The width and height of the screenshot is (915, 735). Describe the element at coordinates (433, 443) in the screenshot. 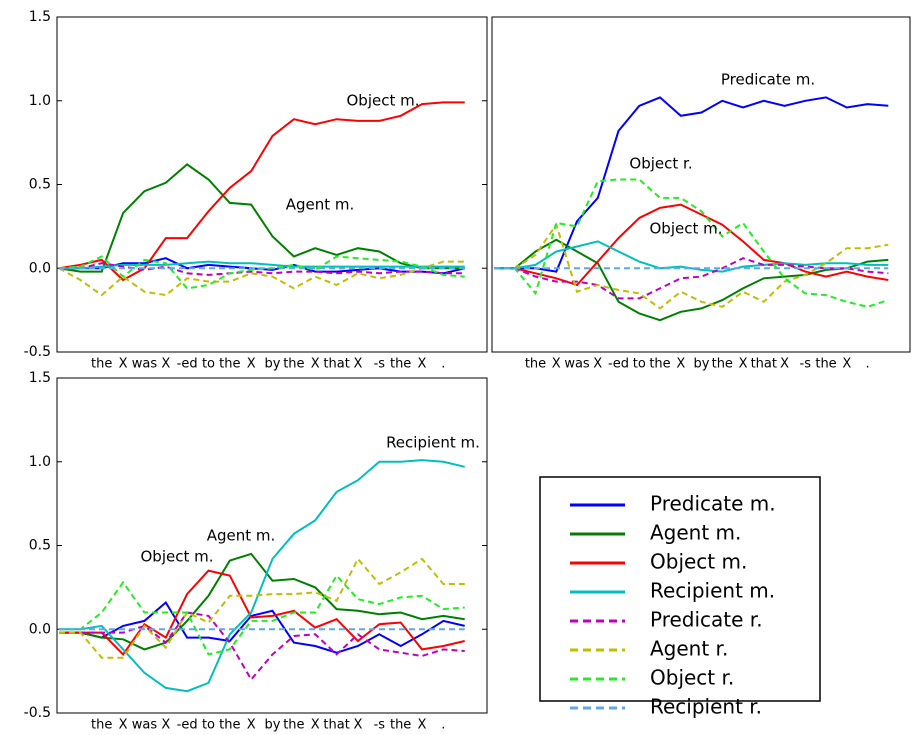

I see `annotation: Recipient m.` at that location.